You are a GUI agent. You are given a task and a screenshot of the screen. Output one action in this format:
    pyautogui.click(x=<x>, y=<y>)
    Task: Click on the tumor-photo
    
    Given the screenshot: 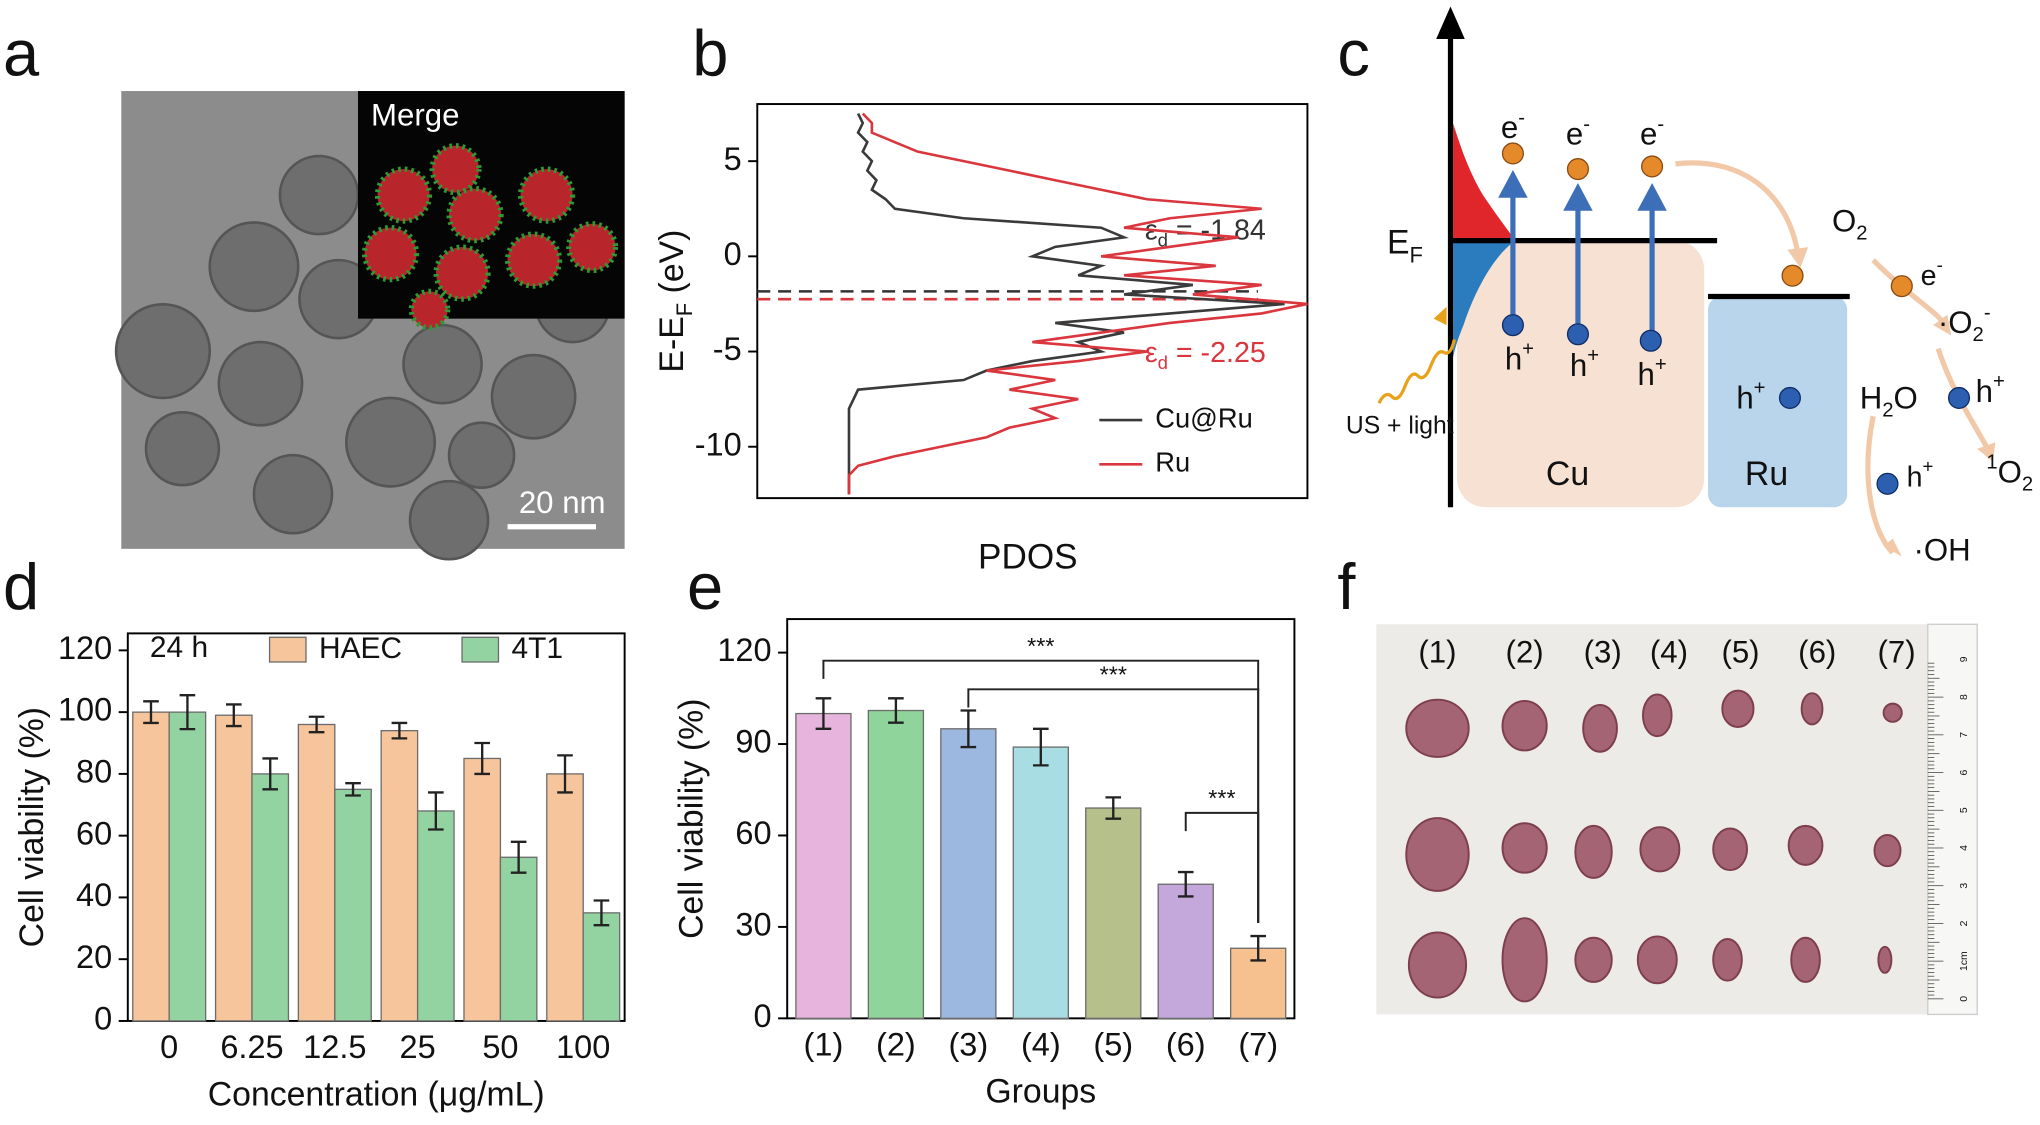 What is the action you would take?
    pyautogui.click(x=1677, y=819)
    